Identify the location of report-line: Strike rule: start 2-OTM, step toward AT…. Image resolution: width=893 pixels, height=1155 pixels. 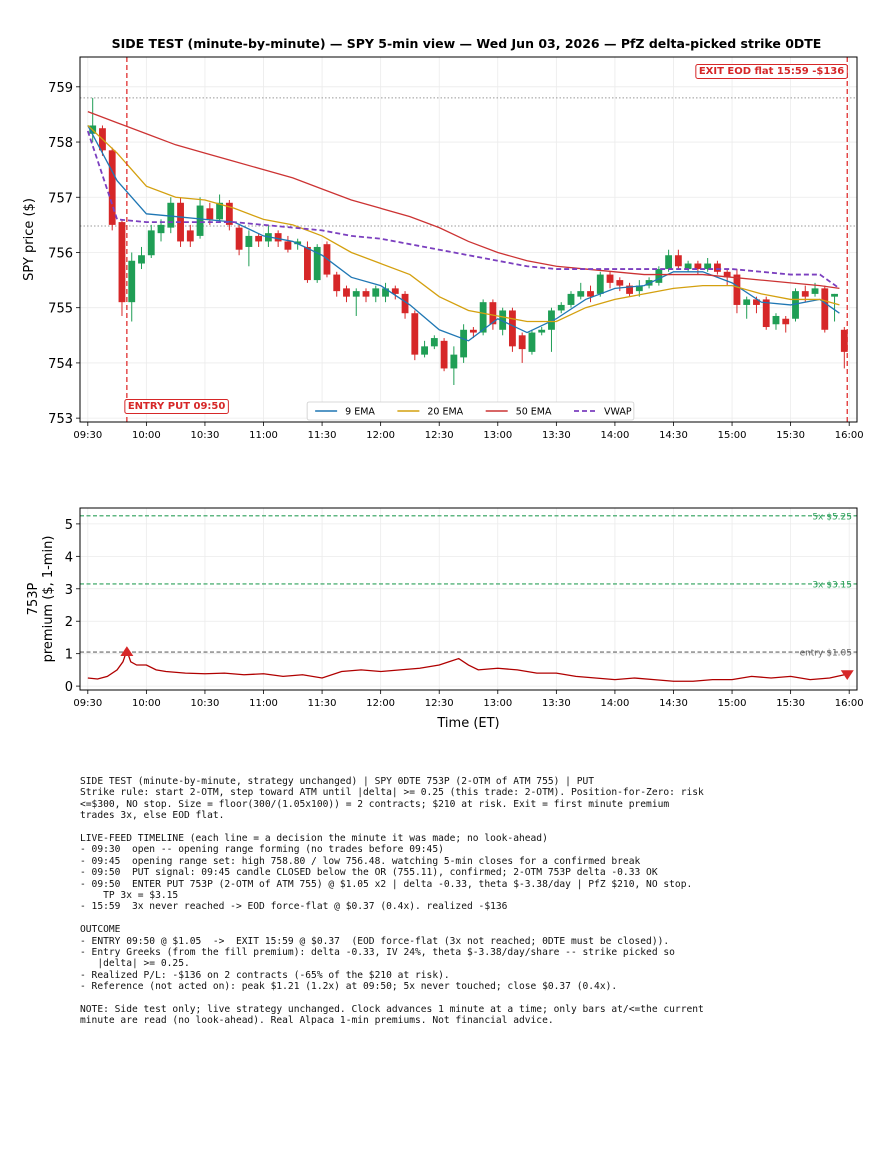
(392, 793).